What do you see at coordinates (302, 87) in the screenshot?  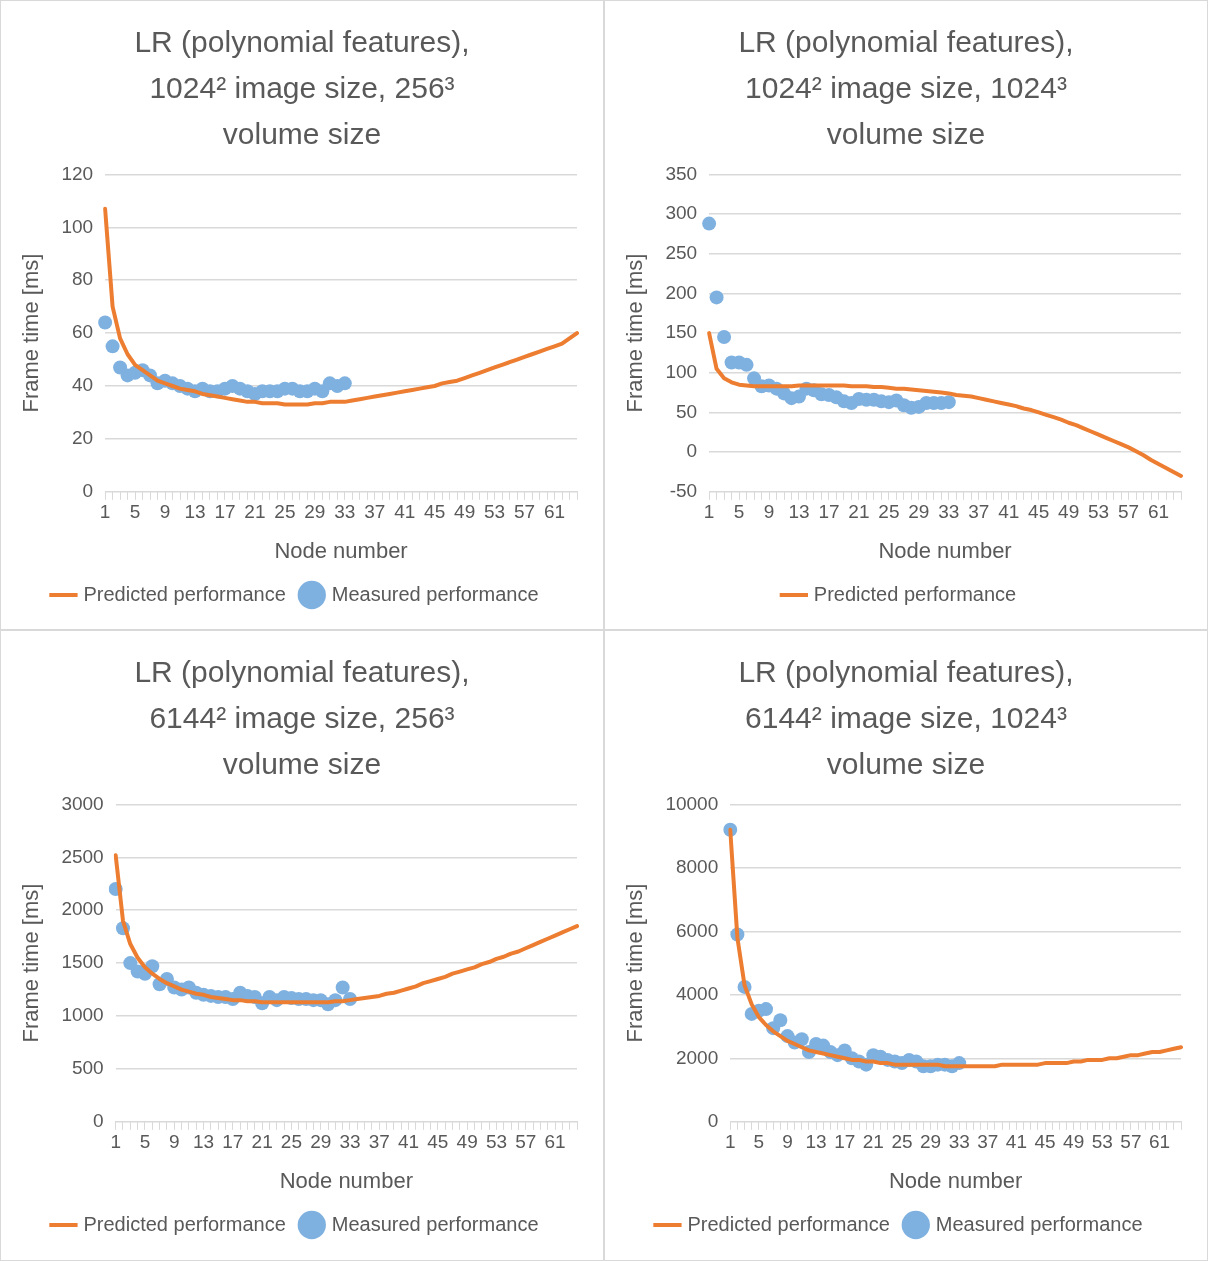 I see `chart-title: LR (polynomial features), 1024² image size, 256³ volume size` at bounding box center [302, 87].